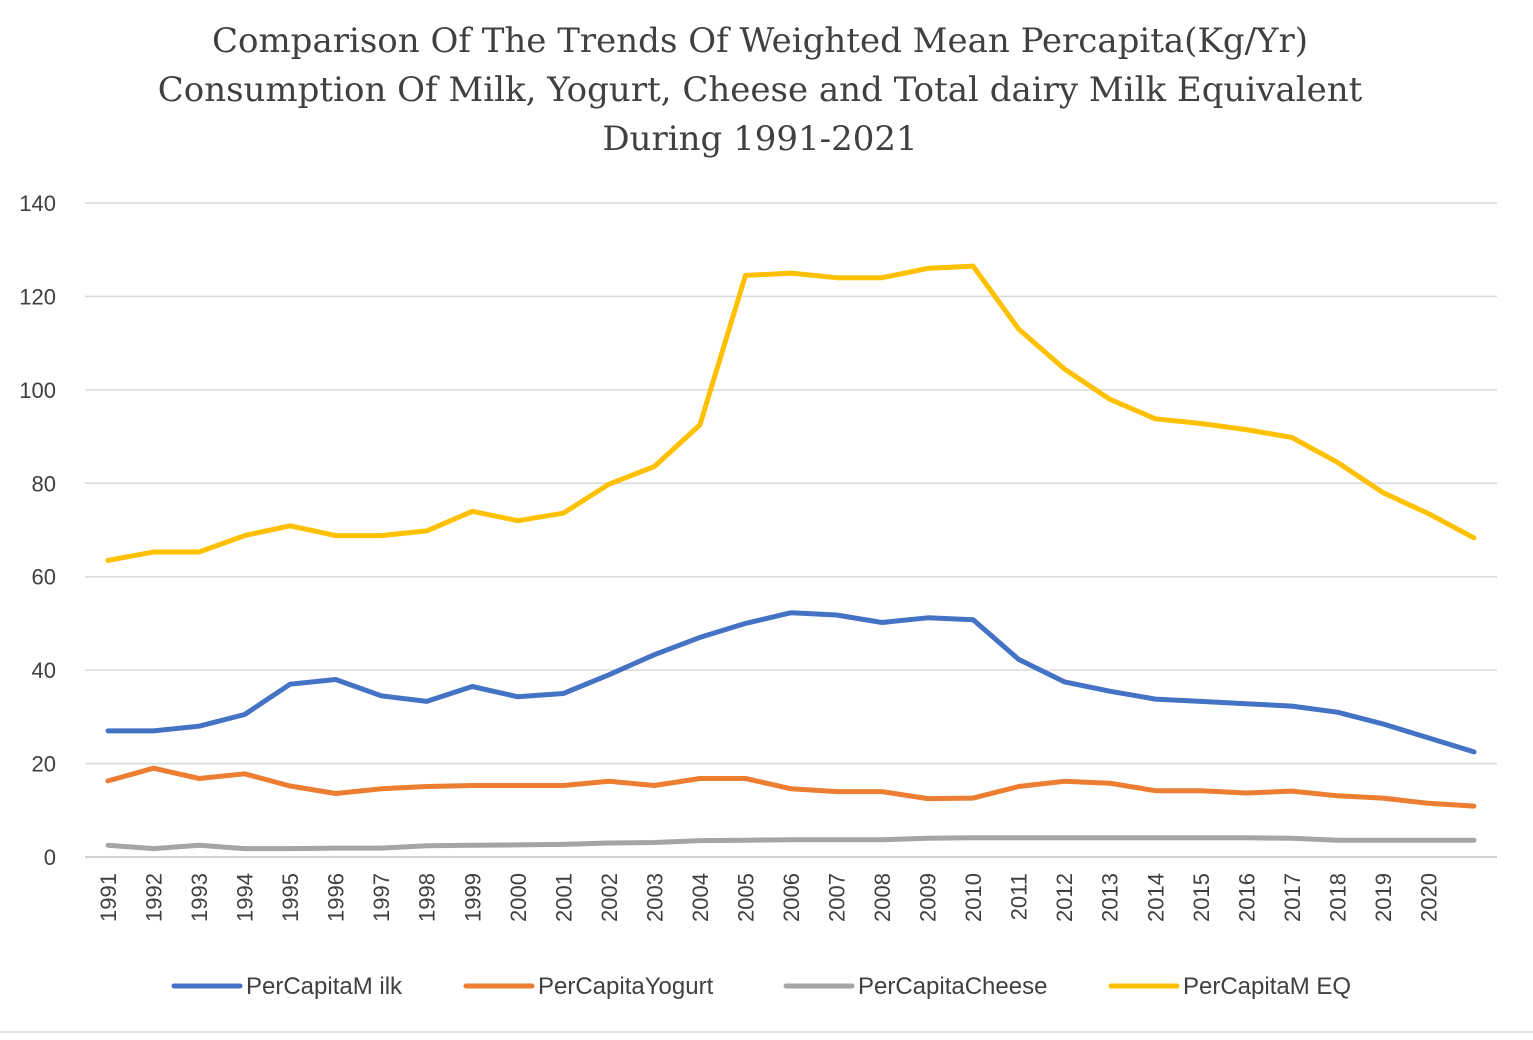  Describe the element at coordinates (626, 986) in the screenshot. I see `legend-label: PerCapitaYogurt` at that location.